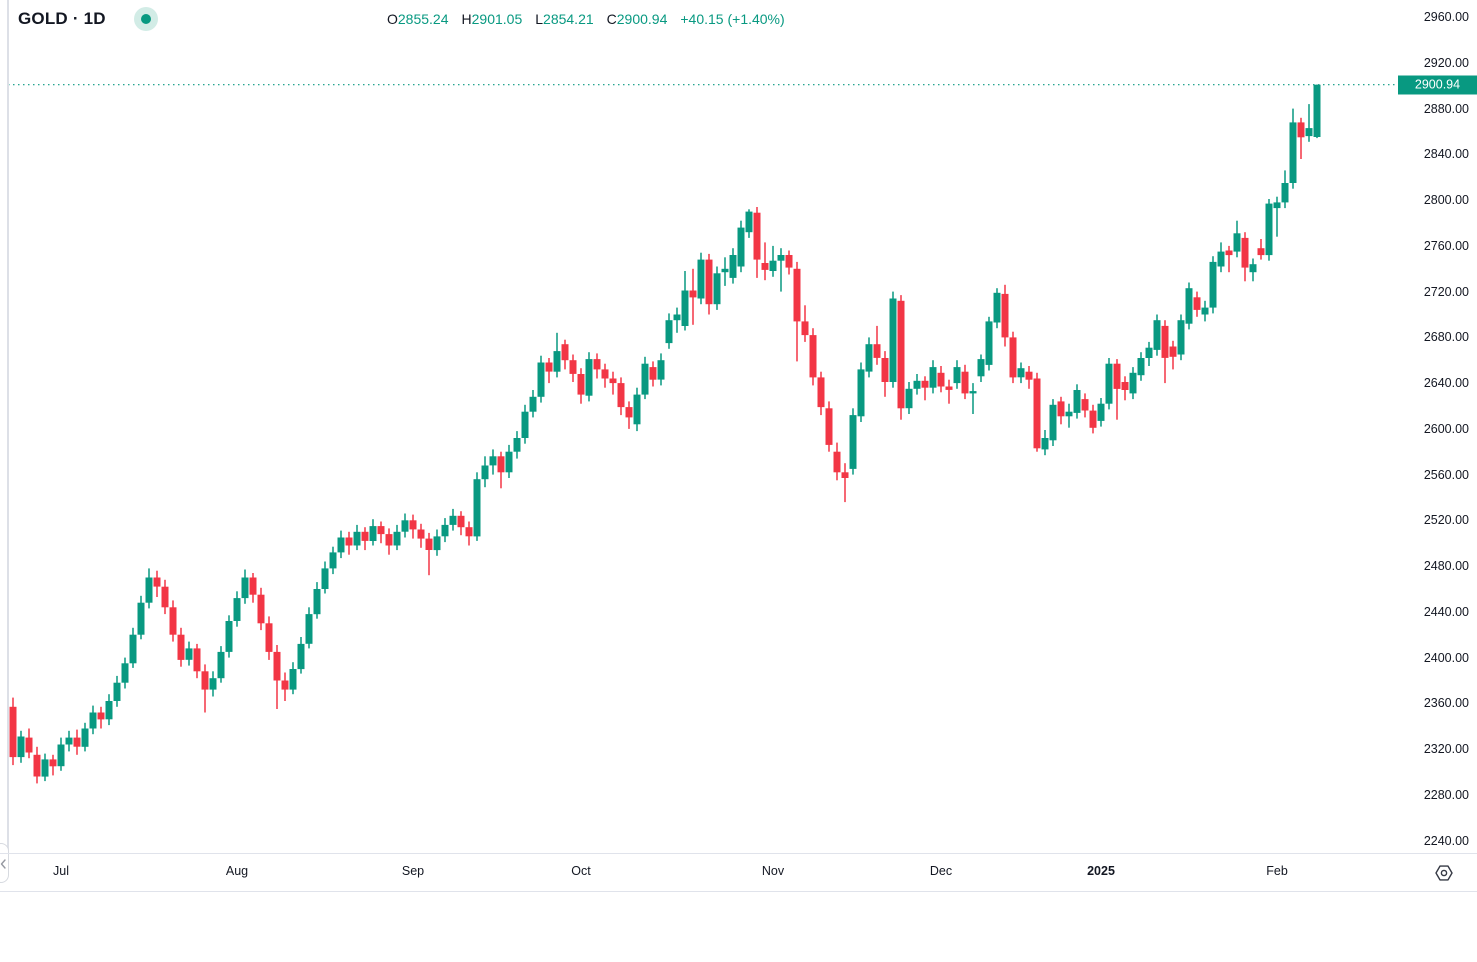  What do you see at coordinates (1444, 873) in the screenshot?
I see `timezone-settings-button` at bounding box center [1444, 873].